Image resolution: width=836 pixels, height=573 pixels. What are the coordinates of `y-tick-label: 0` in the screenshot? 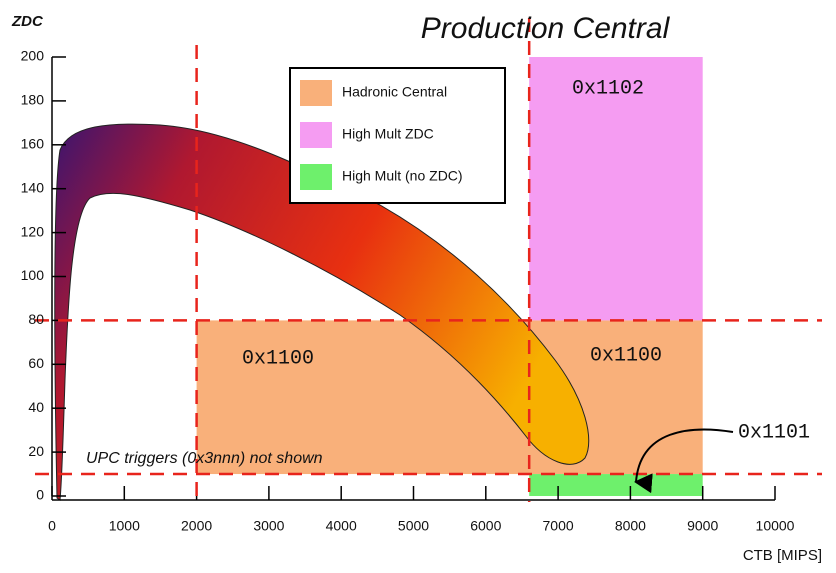 It's located at (40, 495).